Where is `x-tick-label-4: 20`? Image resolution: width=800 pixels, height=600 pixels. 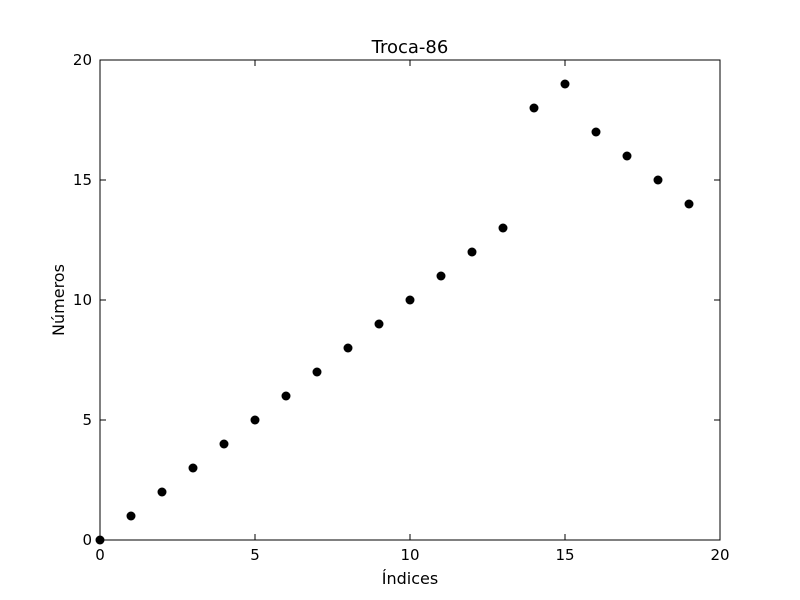
x-tick-label-4: 20 is located at coordinates (719, 555).